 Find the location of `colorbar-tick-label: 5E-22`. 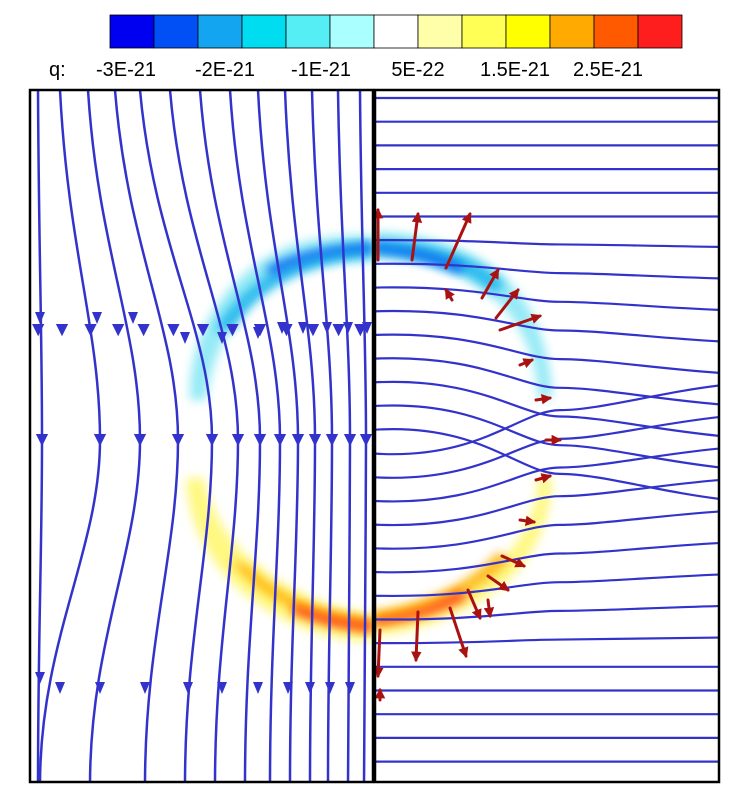

colorbar-tick-label: 5E-22 is located at coordinates (417, 70).